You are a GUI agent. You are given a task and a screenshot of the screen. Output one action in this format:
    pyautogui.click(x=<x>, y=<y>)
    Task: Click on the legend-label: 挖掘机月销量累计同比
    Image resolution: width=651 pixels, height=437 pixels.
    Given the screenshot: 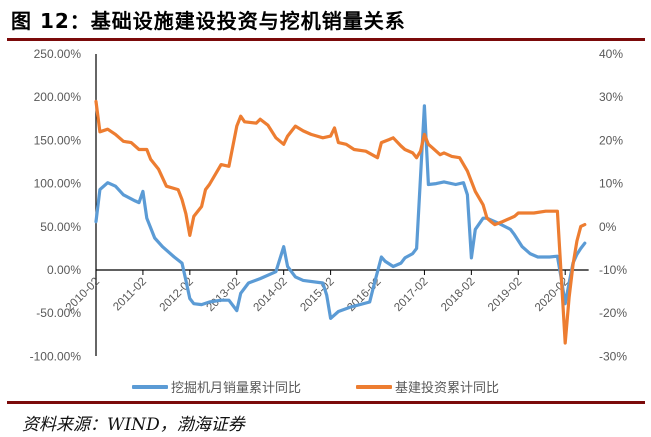 What is the action you would take?
    pyautogui.click(x=236, y=388)
    